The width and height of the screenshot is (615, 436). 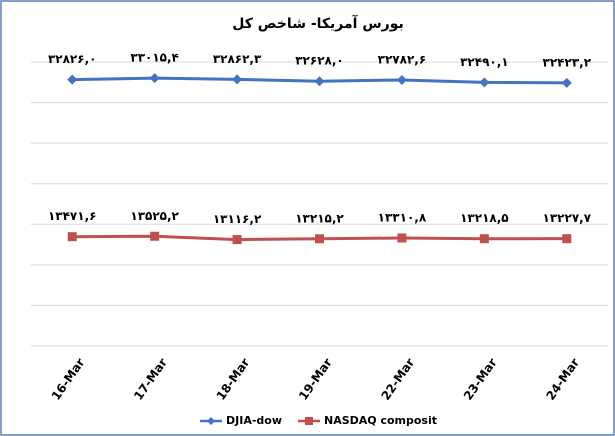 I want to click on data-label: ۱۳۲۲۷,۷, so click(x=567, y=218).